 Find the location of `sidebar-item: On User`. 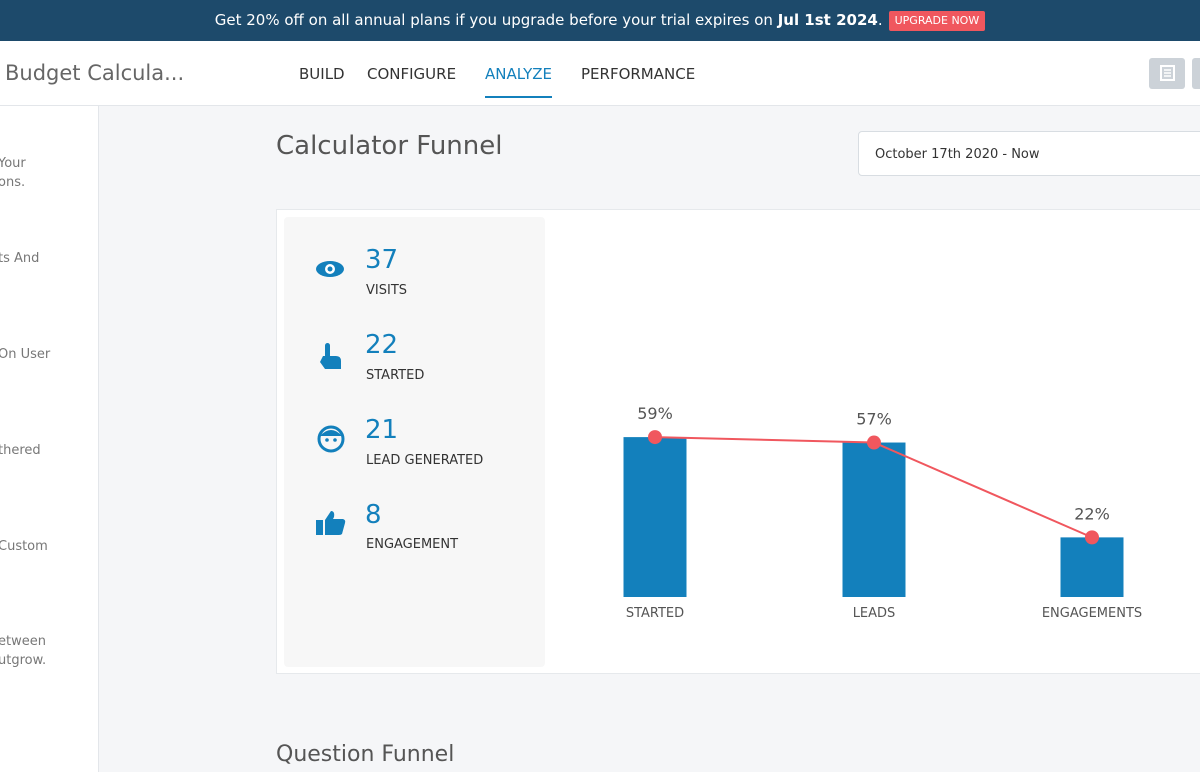

sidebar-item: On User is located at coordinates (25, 354).